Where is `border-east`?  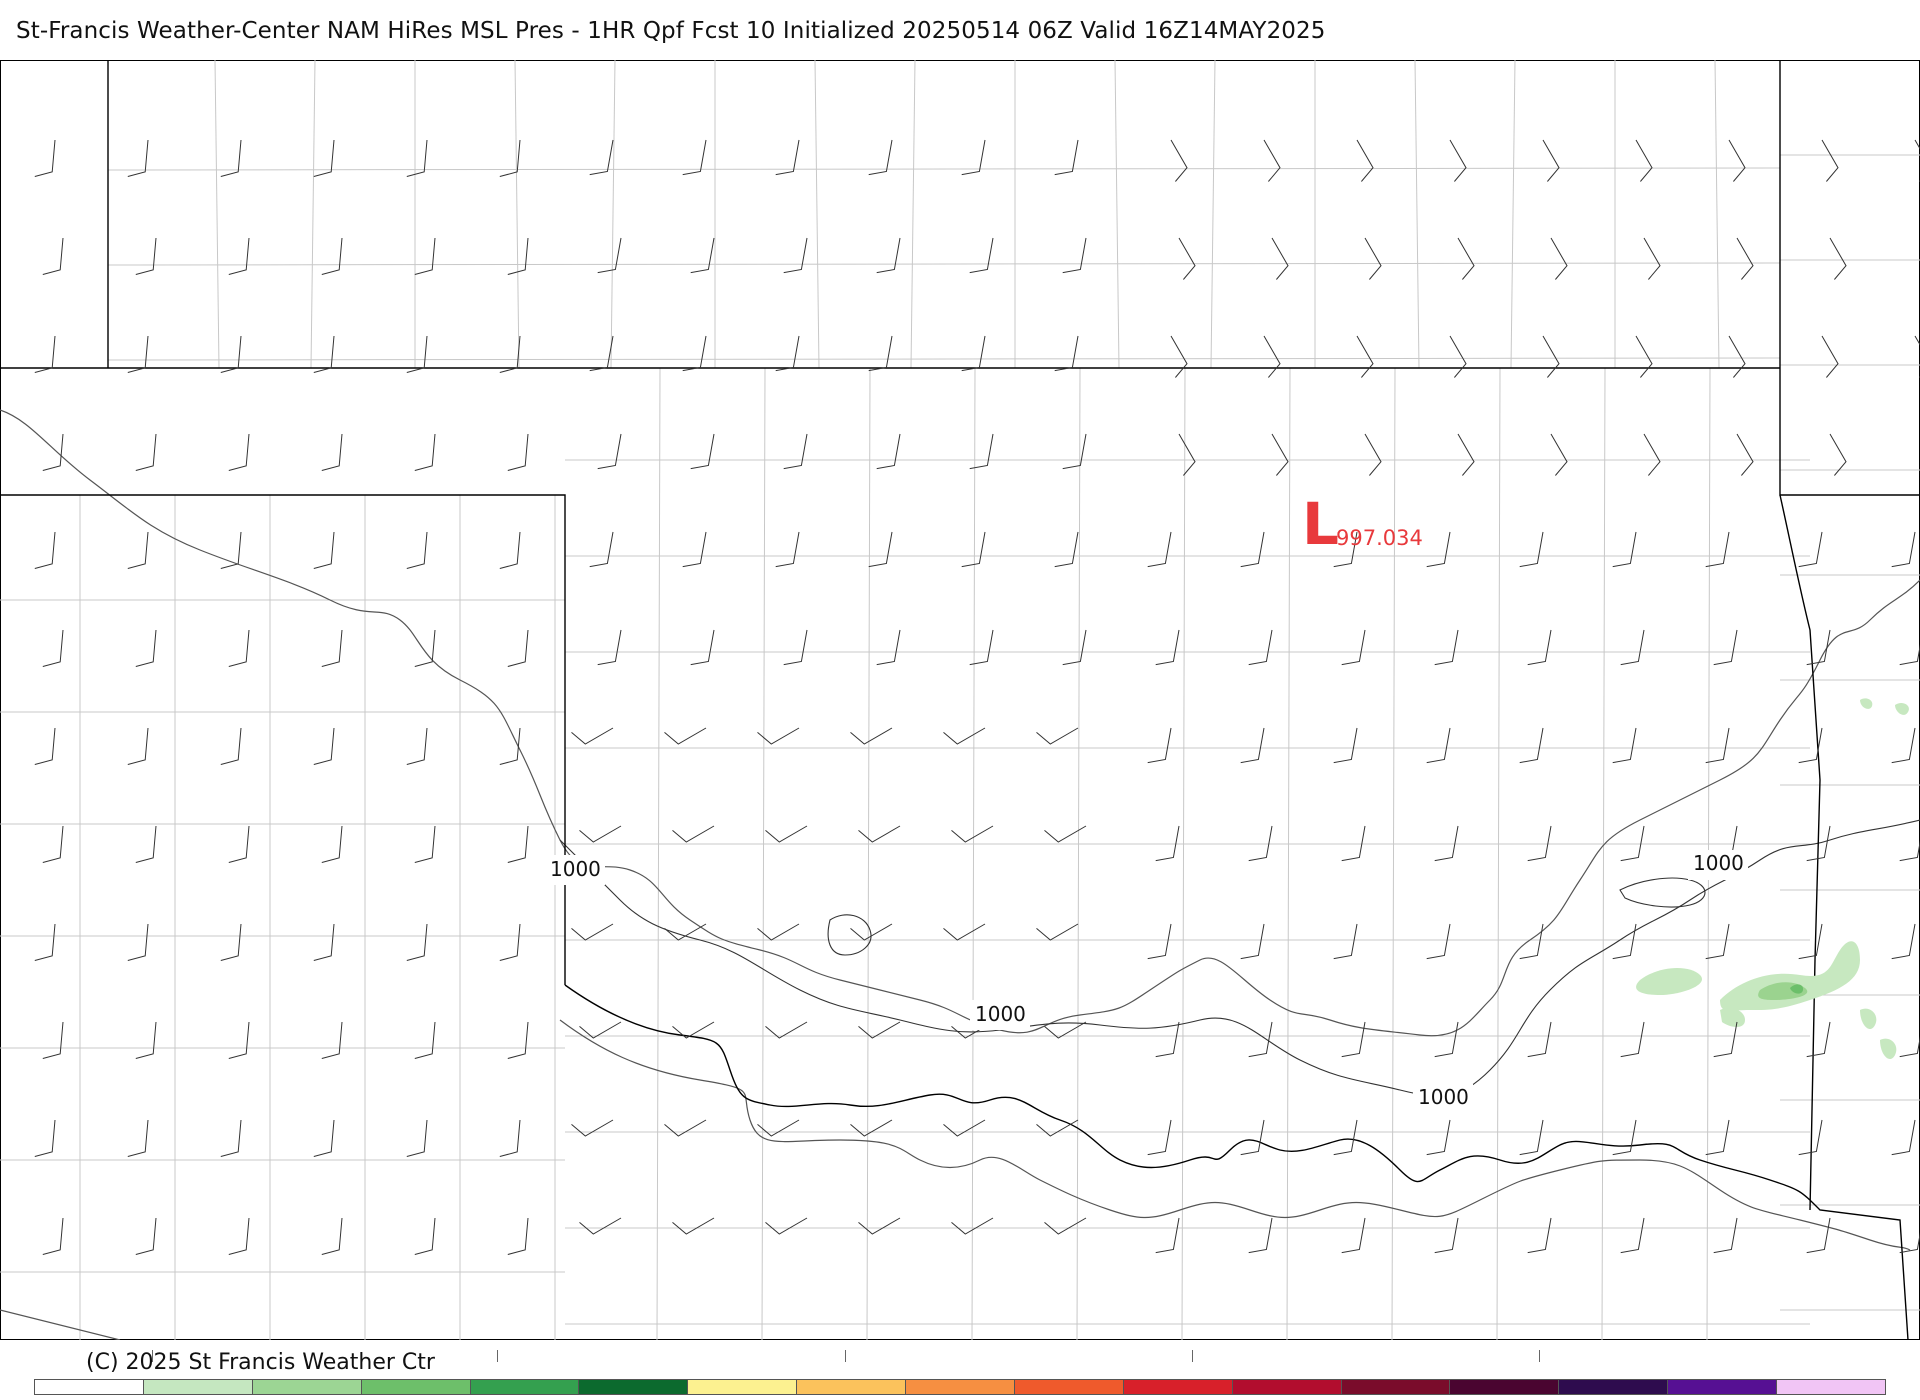 border-east is located at coordinates (1800, 852).